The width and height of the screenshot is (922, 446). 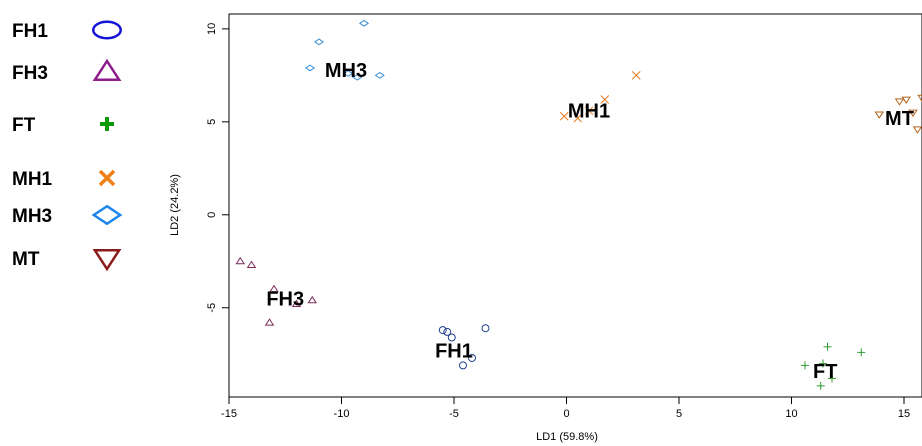 What do you see at coordinates (217, 168) in the screenshot?
I see `y-axis: -5 0 5 10` at bounding box center [217, 168].